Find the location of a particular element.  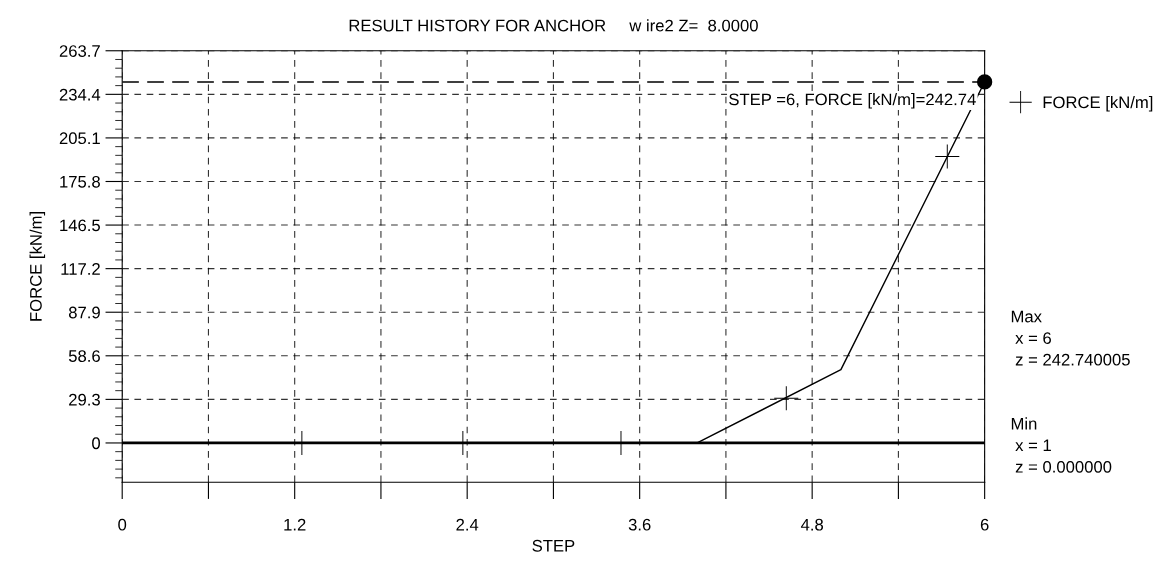

y-tick-label: 87.9 is located at coordinates (84, 312).